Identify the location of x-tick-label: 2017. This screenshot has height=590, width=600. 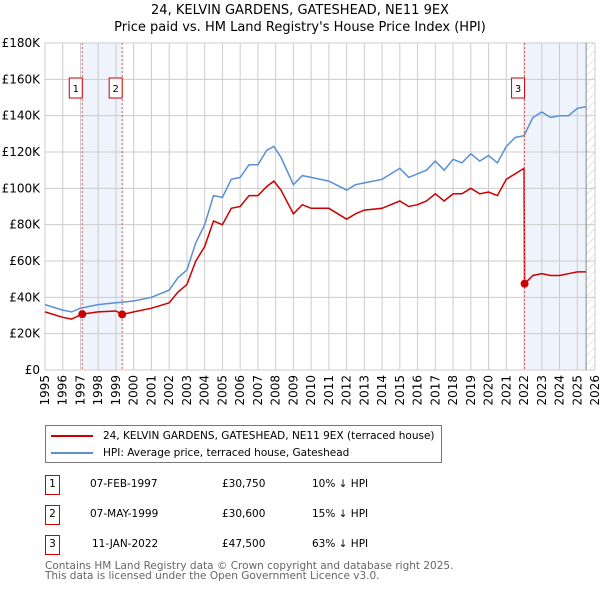
(435, 390).